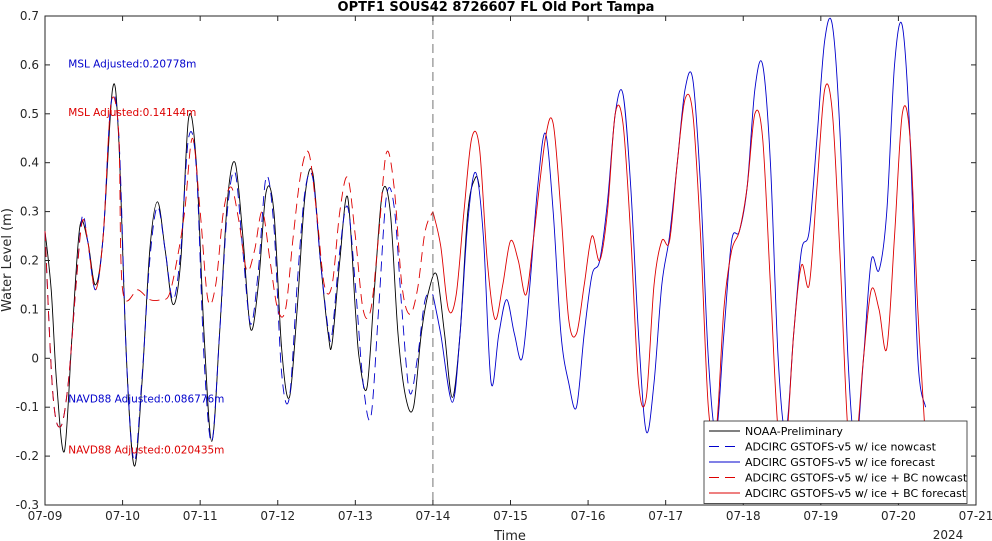  Describe the element at coordinates (27, 505) in the screenshot. I see `y-tick-label: -0.3` at that location.